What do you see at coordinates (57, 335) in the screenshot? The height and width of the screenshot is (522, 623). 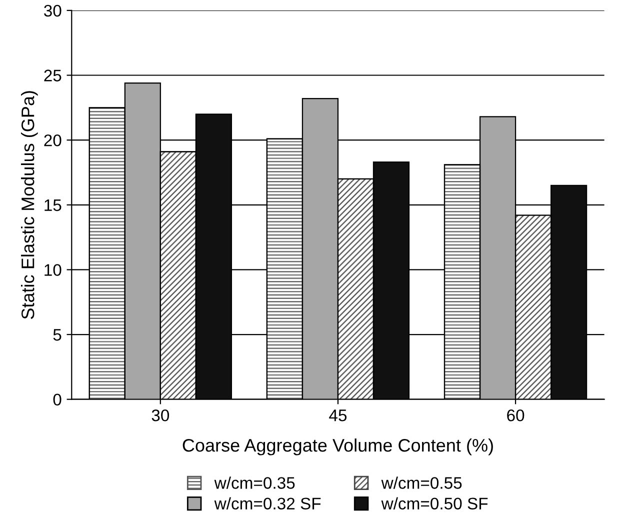 I see `y-tick-label: 5` at bounding box center [57, 335].